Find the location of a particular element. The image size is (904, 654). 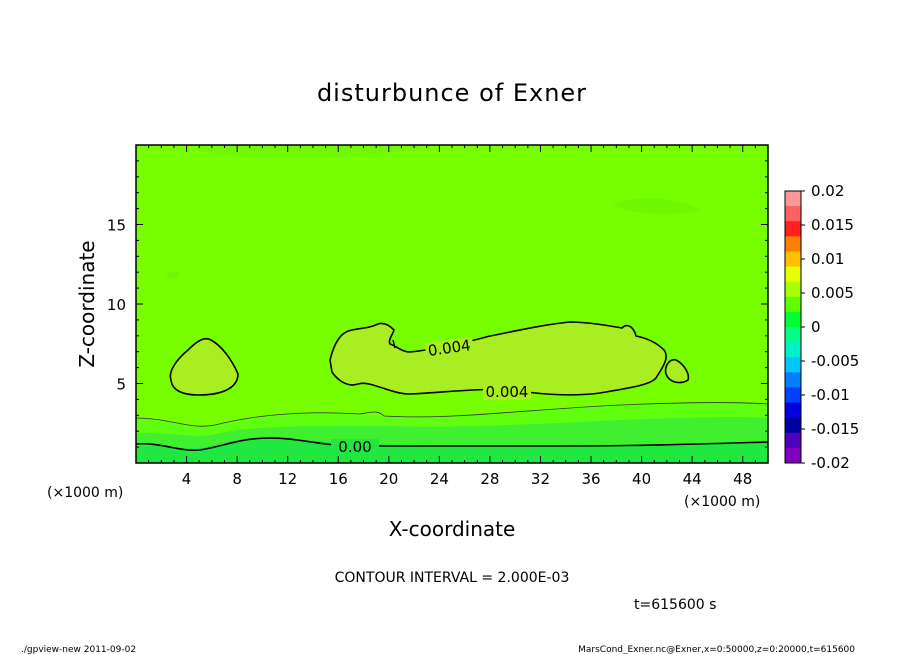

colorbar-tick-label: 0.015 is located at coordinates (832, 225).